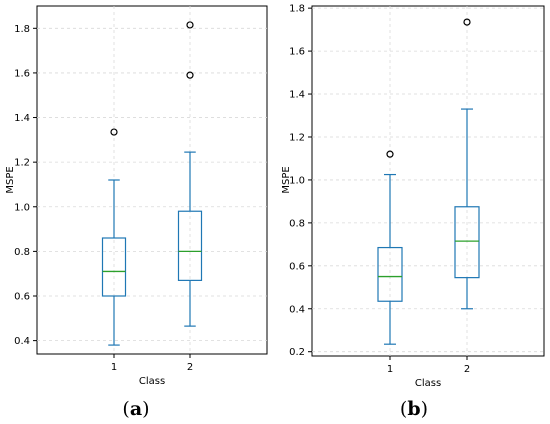  What do you see at coordinates (297, 352) in the screenshot?
I see `y-tick-label: 0.2` at bounding box center [297, 352].